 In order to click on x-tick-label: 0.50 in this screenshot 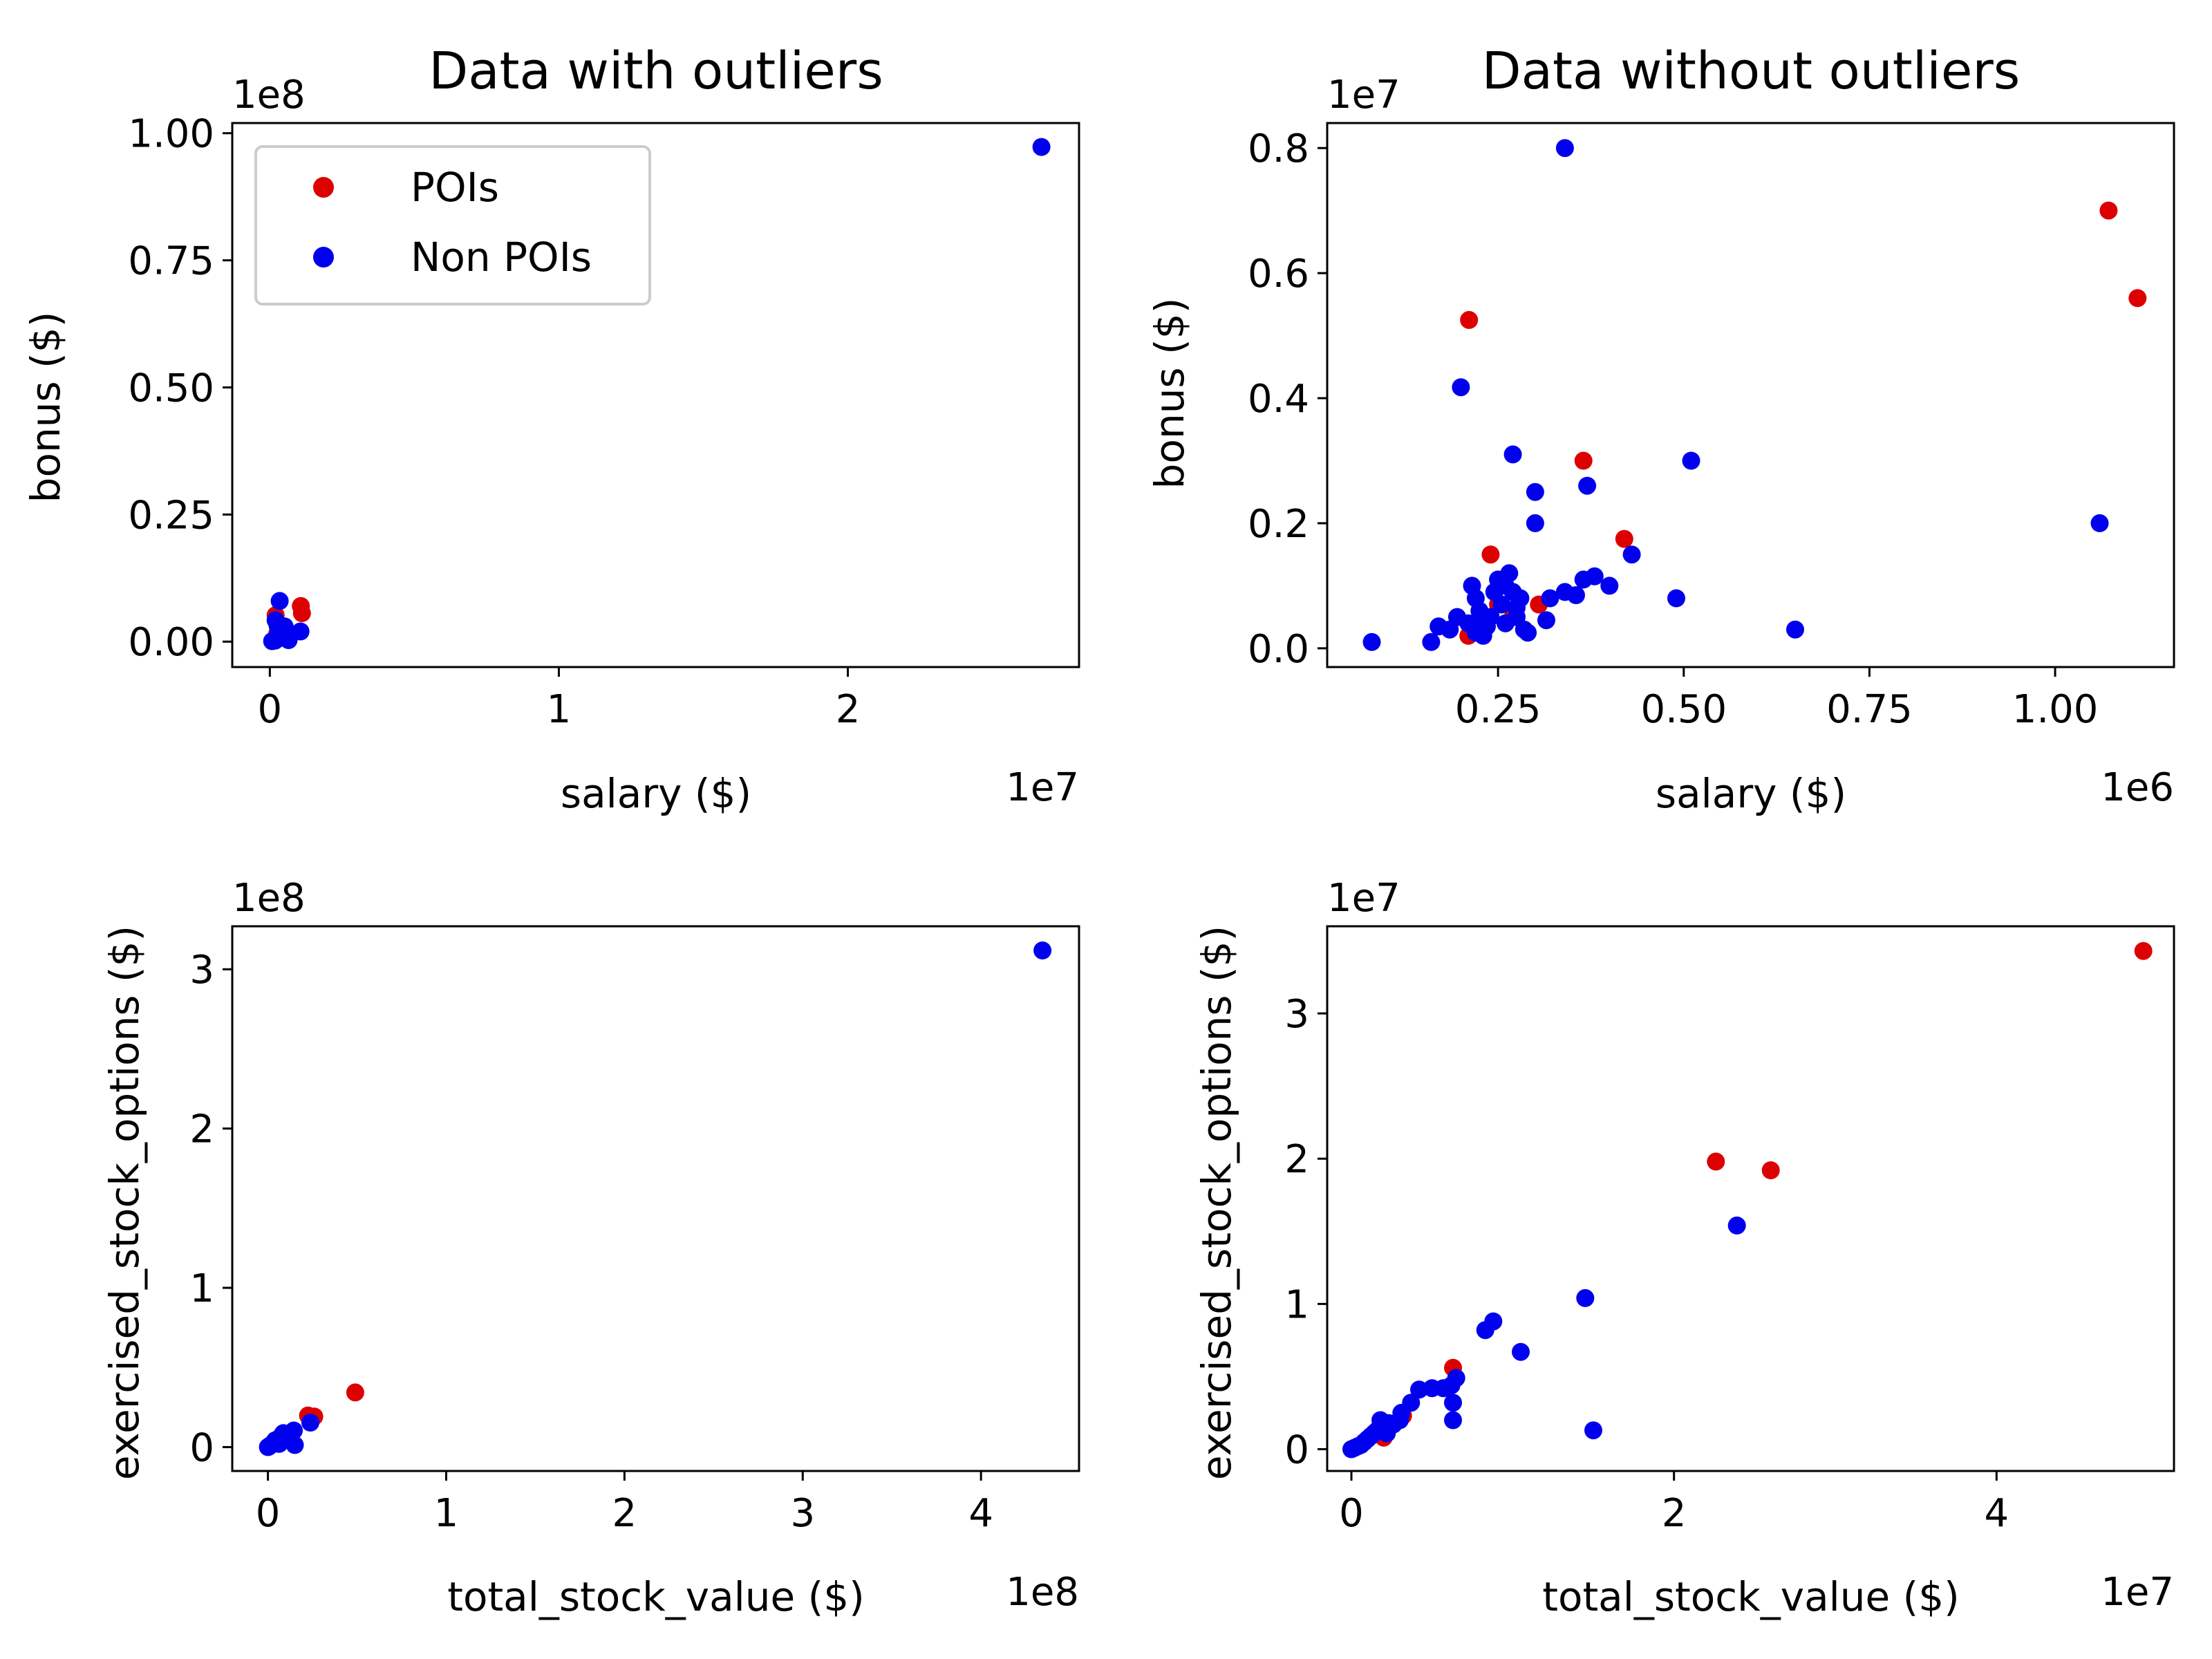, I will do `click(1684, 709)`.